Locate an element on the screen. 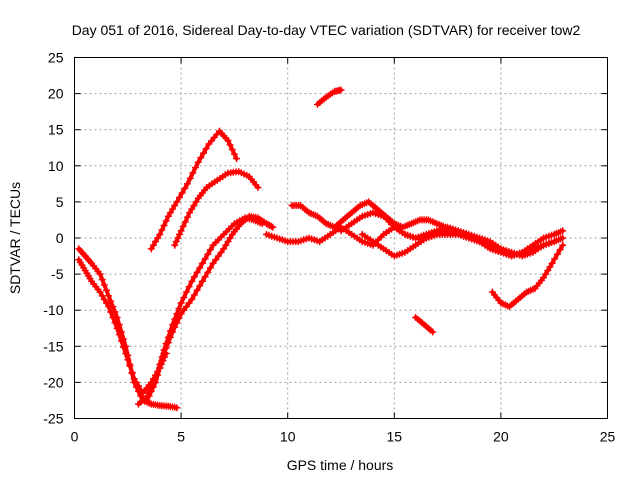  x-axis-label: GPS time / hours is located at coordinates (340, 465).